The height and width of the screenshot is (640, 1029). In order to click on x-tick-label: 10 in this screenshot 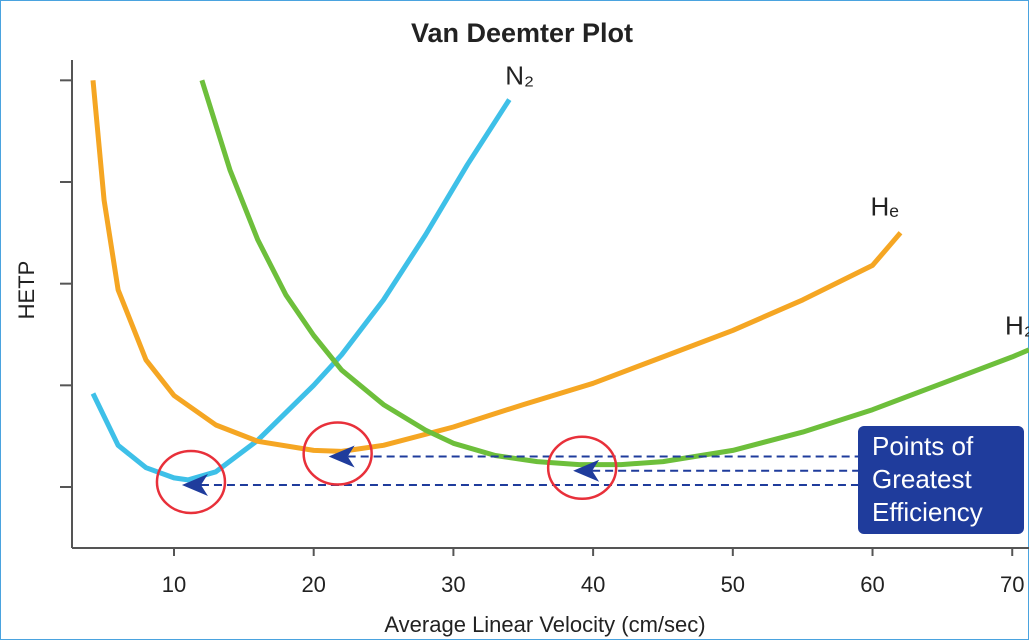, I will do `click(174, 584)`.